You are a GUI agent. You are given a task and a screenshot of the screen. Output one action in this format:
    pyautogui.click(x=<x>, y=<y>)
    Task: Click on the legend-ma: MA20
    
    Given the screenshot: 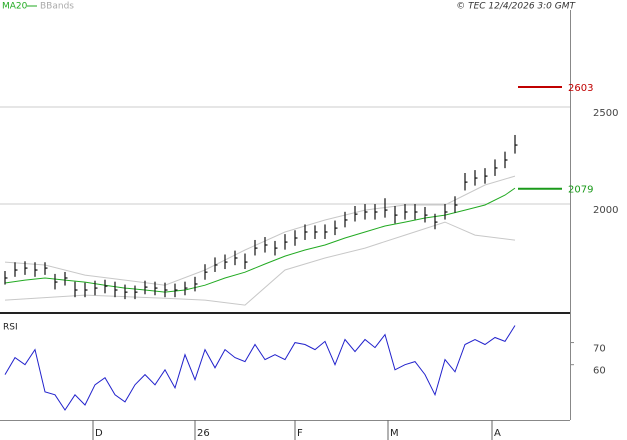 What is the action you would take?
    pyautogui.click(x=15, y=7)
    